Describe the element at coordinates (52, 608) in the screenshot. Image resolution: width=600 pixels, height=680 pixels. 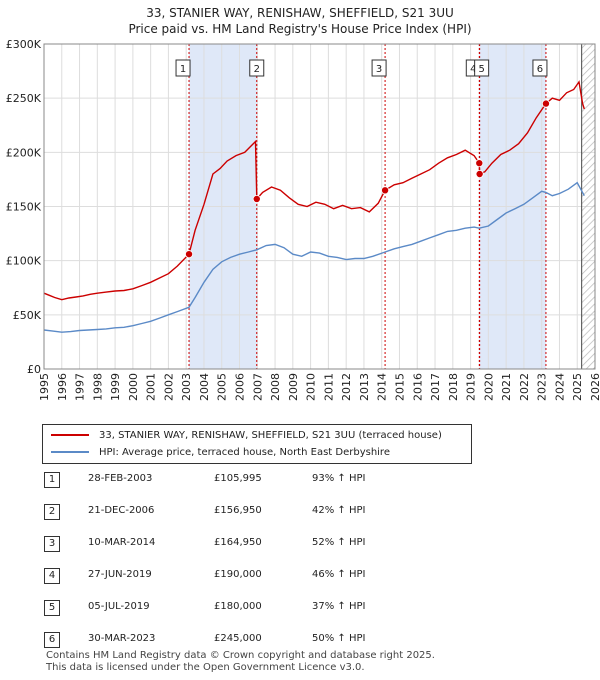
I see `row-number-badge: 5` at that location.